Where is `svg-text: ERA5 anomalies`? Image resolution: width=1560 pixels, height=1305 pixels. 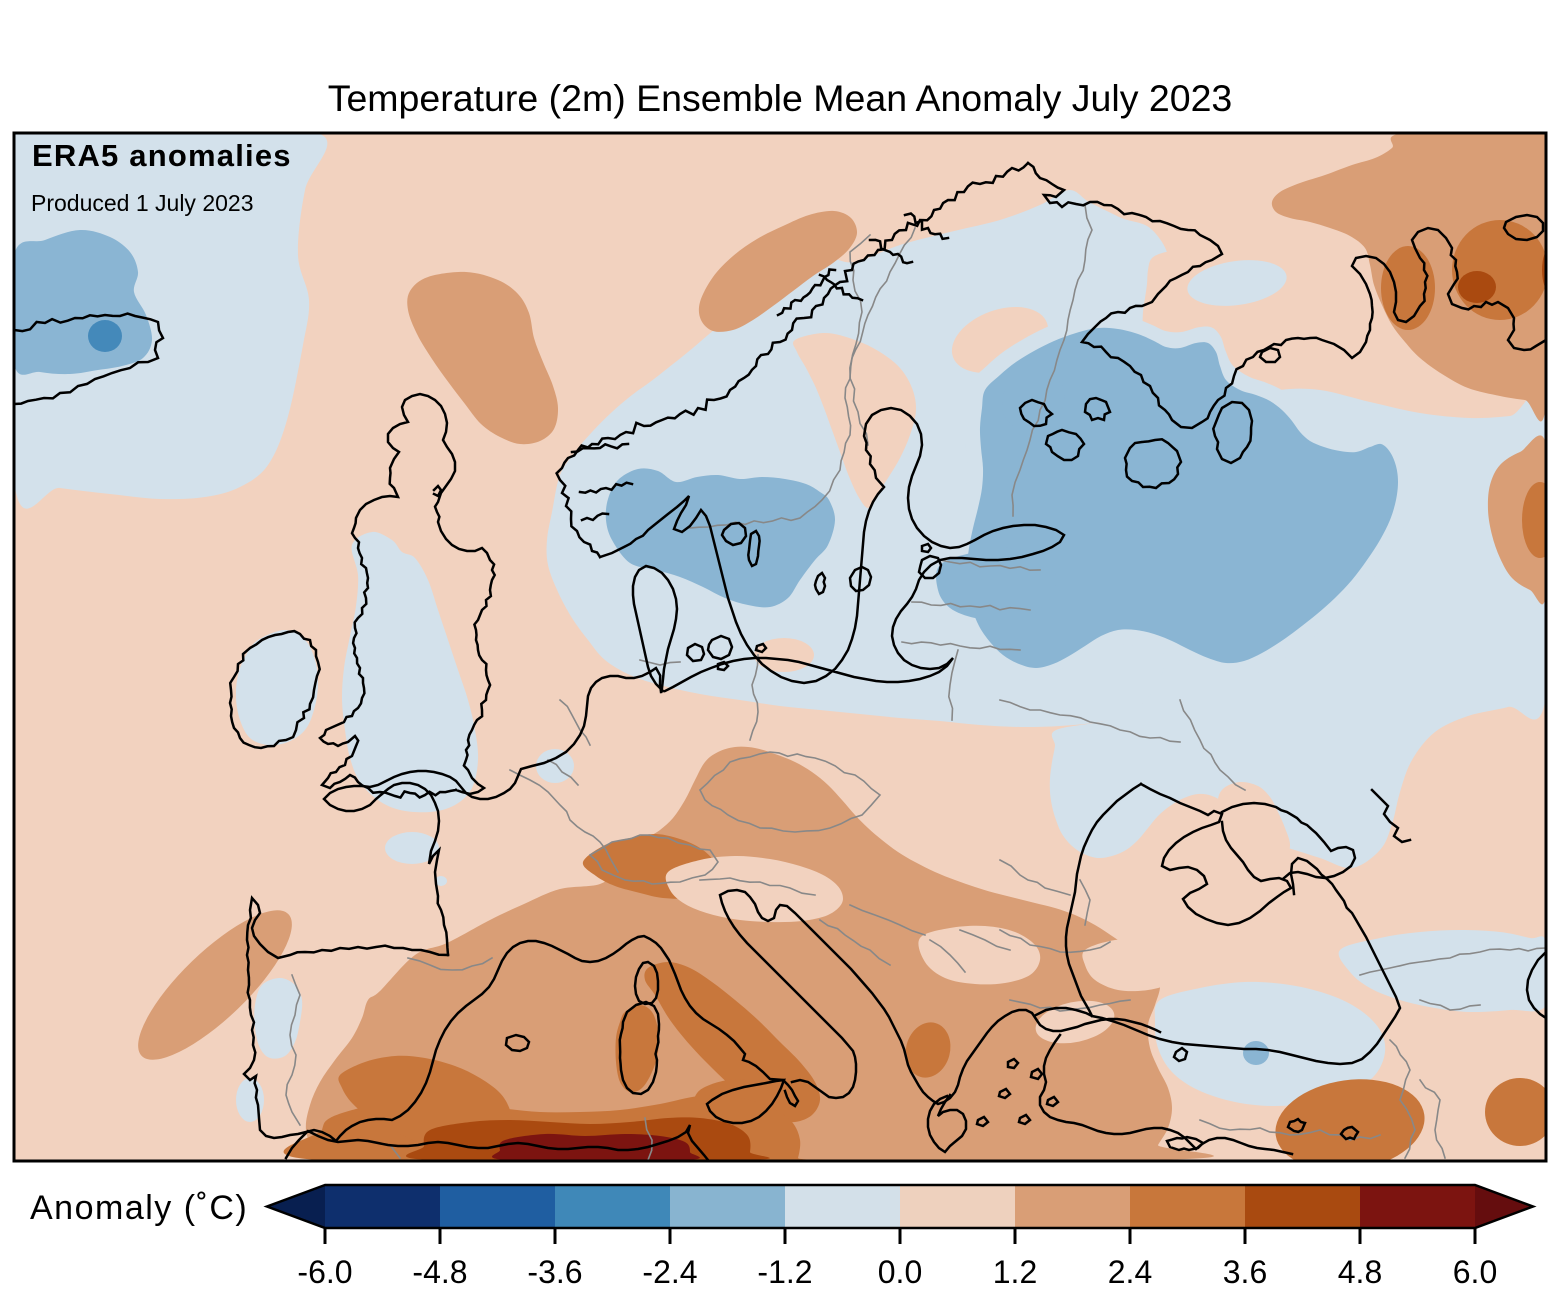
svg-text: ERA5 anomalies is located at coordinates (162, 155).